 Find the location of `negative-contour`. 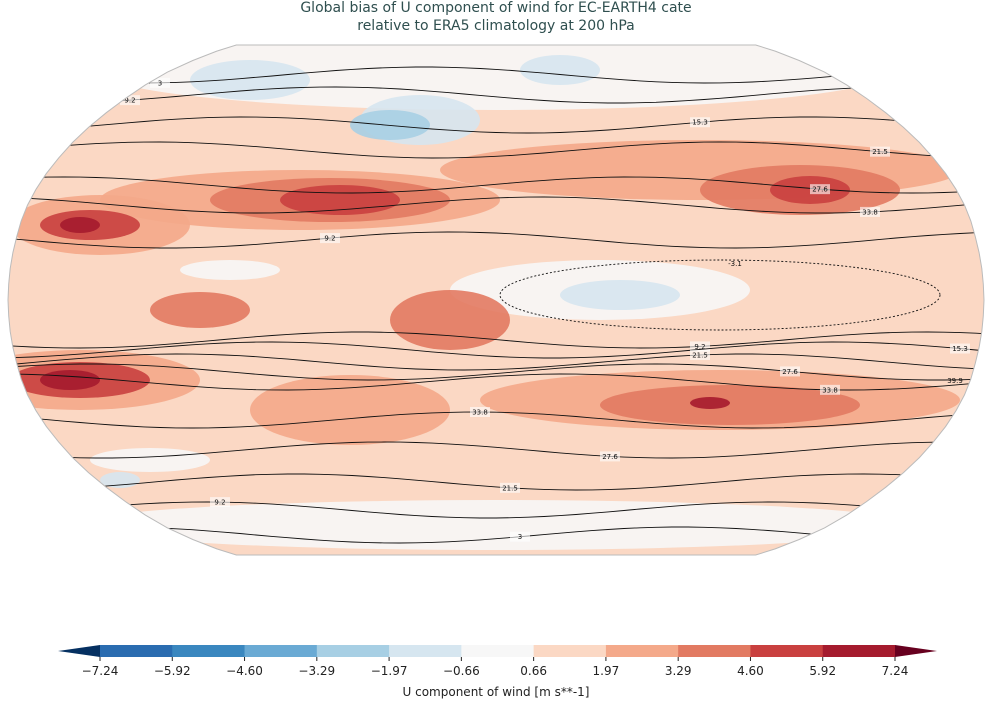

negative-contour is located at coordinates (720, 295).